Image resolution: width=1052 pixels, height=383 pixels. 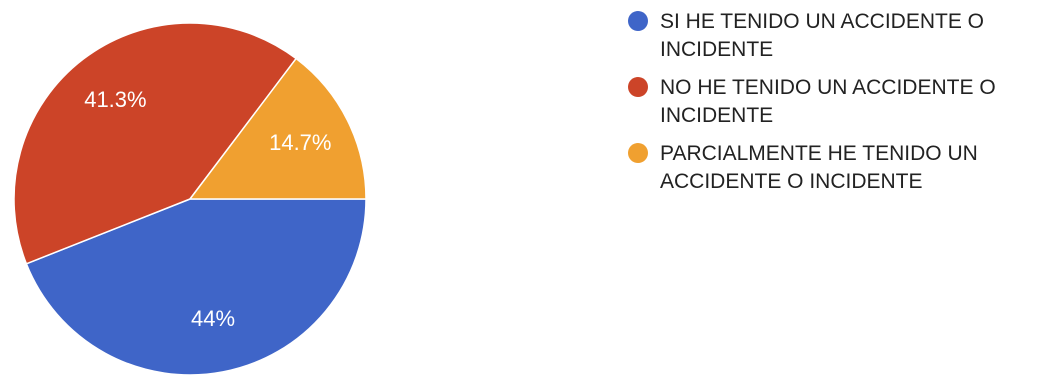 I want to click on legend-swatch-parcialmente, so click(x=638, y=153).